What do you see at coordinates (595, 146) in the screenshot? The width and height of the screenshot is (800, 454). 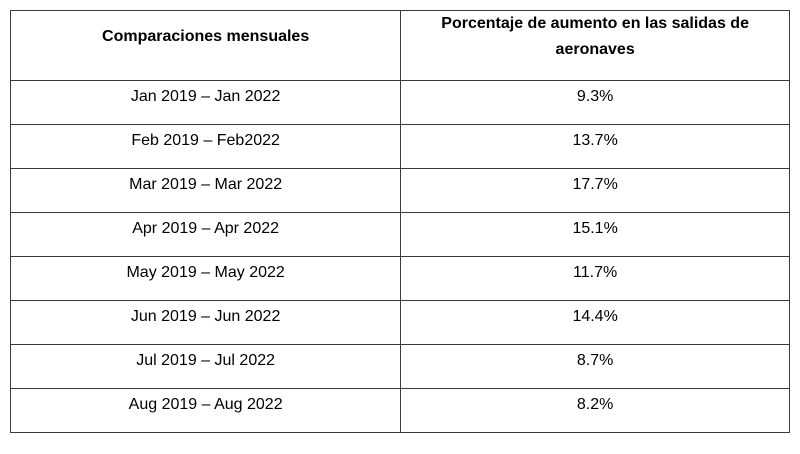 I see `percentage-cell: 13.7%` at bounding box center [595, 146].